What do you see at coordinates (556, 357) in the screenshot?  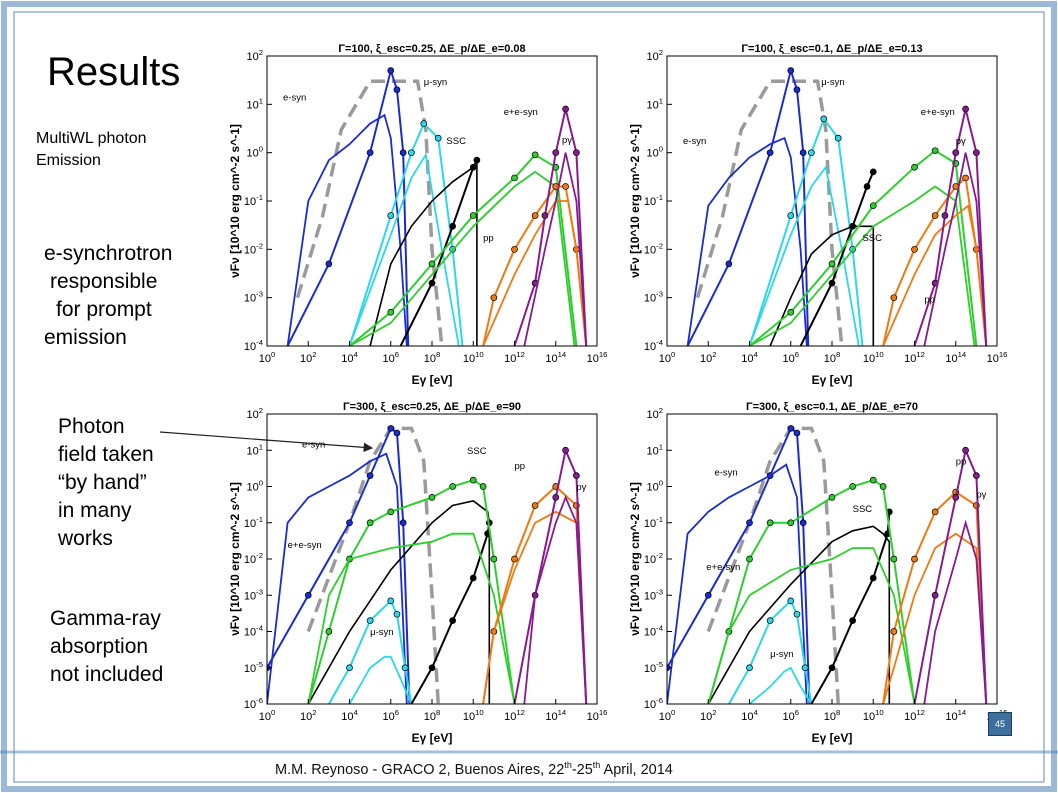 I see `x-tick-label: 10¹⁴` at bounding box center [556, 357].